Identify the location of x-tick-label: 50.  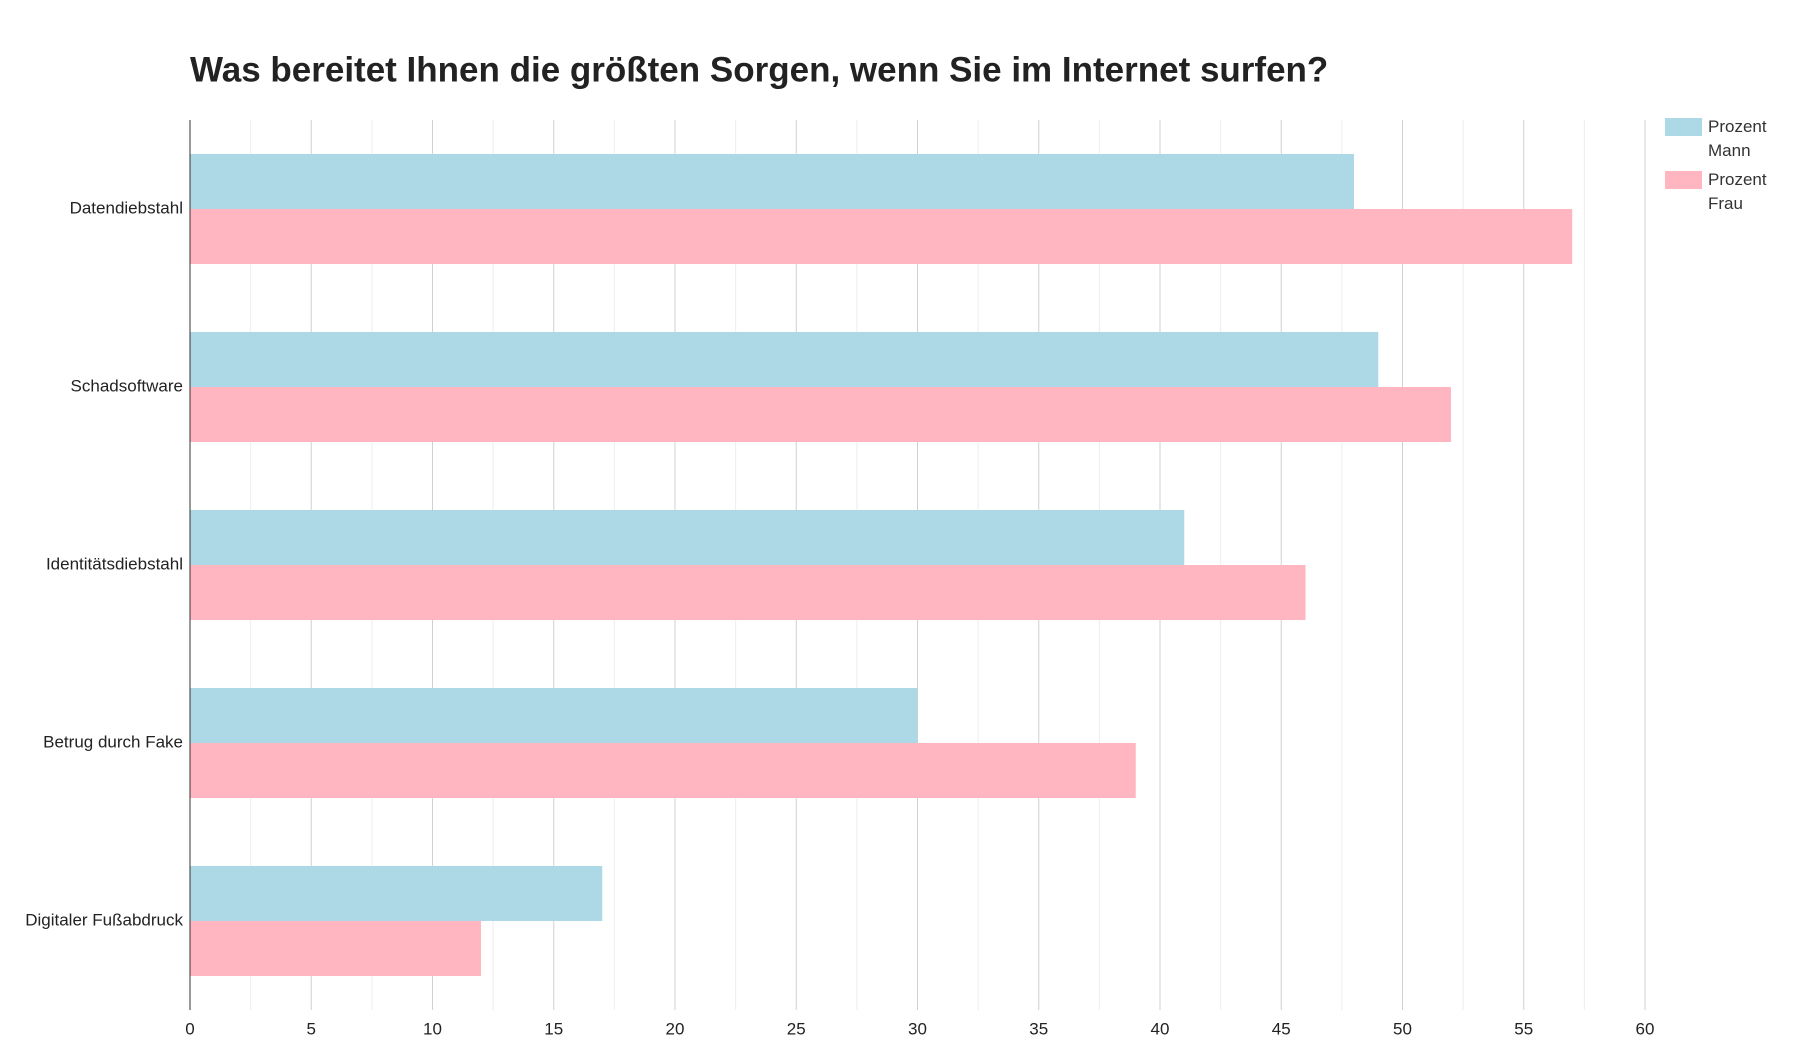
(1402, 1028).